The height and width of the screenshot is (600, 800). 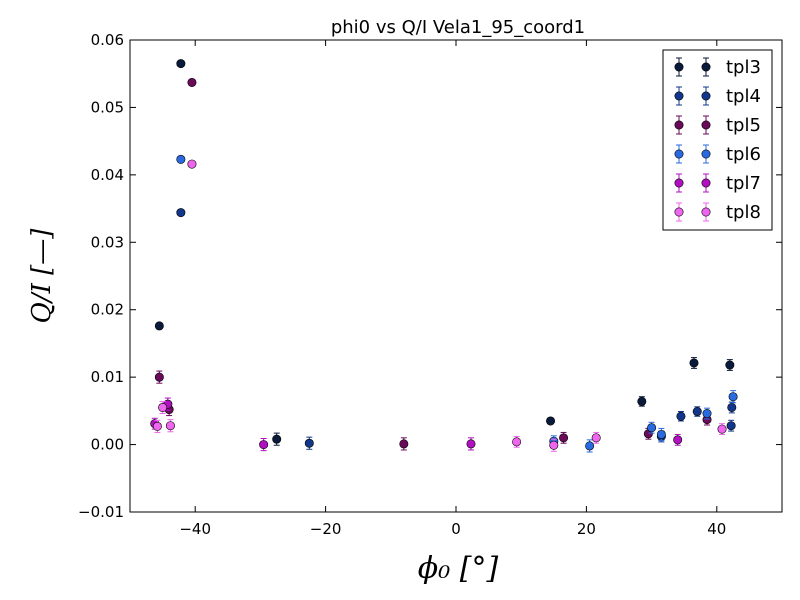 I want to click on x-tick-label: −20, so click(x=326, y=529).